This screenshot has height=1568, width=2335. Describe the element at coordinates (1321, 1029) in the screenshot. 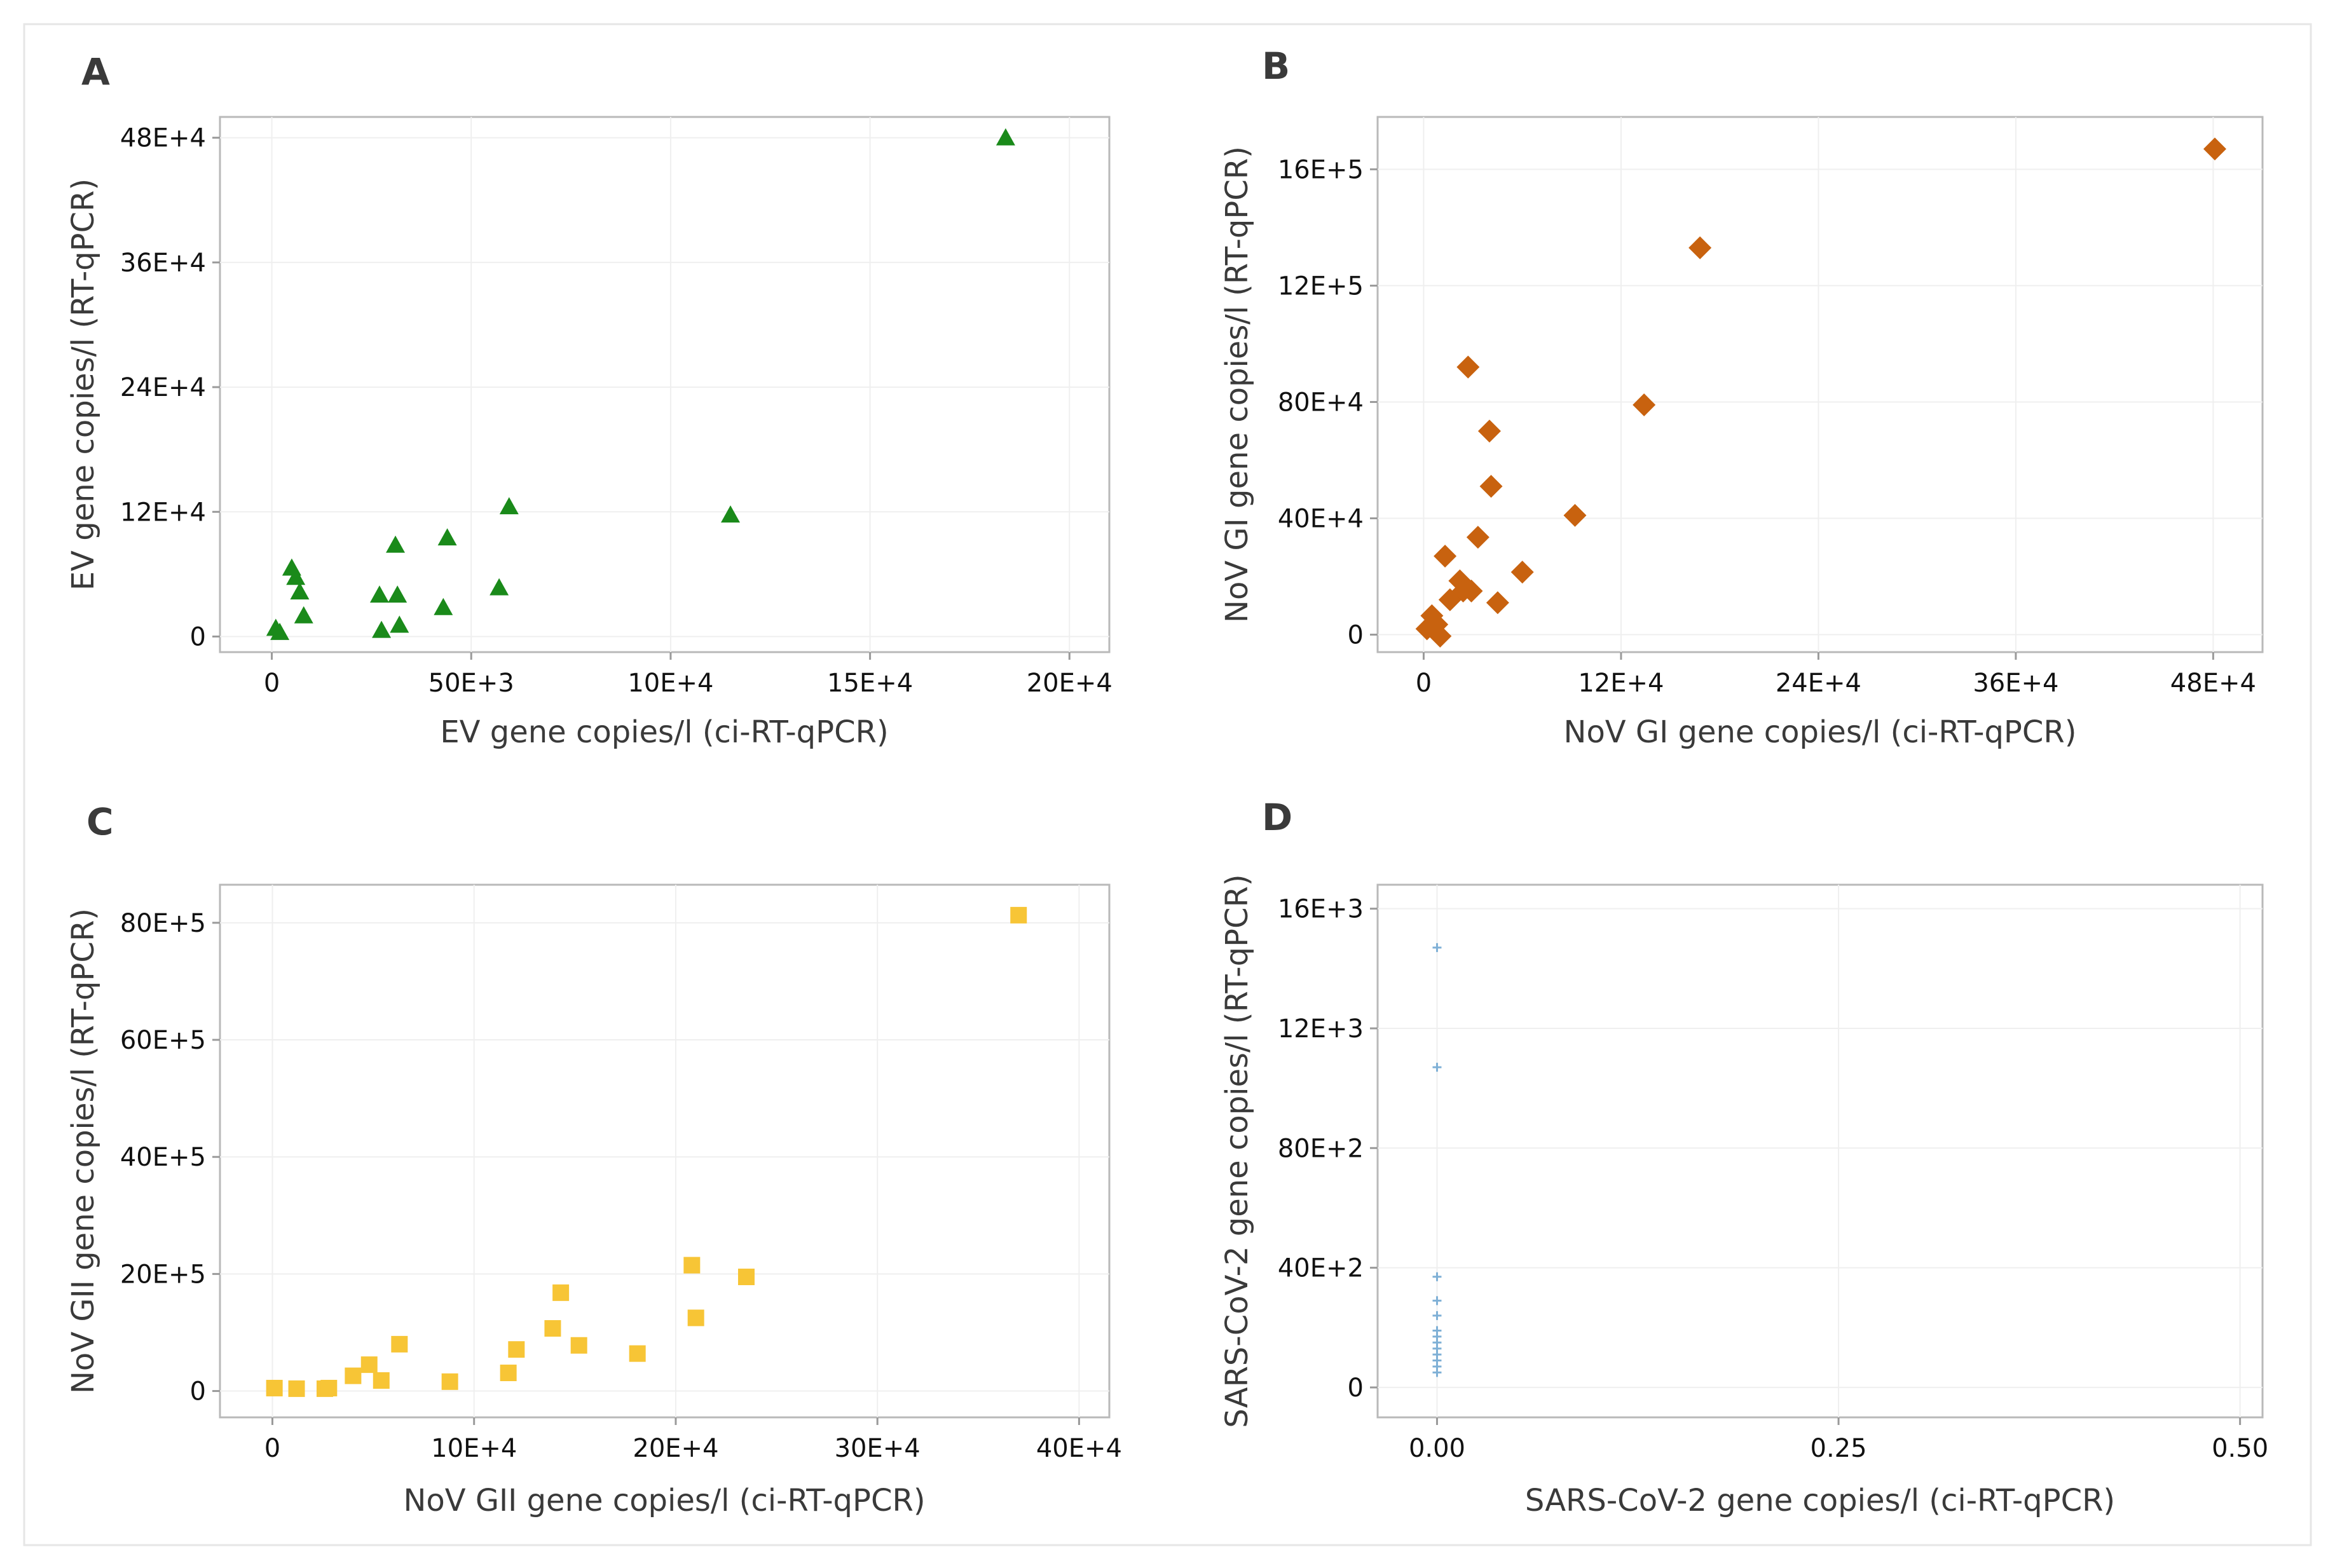

I see `panel-d-y-tick-label: 12E+3` at that location.